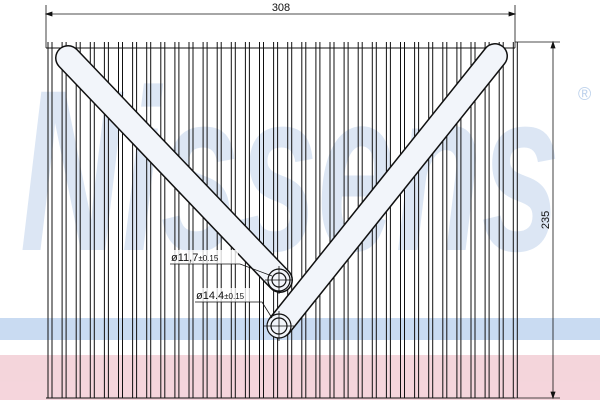 The width and height of the screenshot is (600, 400). Describe the element at coordinates (279, 303) in the screenshot. I see `port-centerlines` at that location.